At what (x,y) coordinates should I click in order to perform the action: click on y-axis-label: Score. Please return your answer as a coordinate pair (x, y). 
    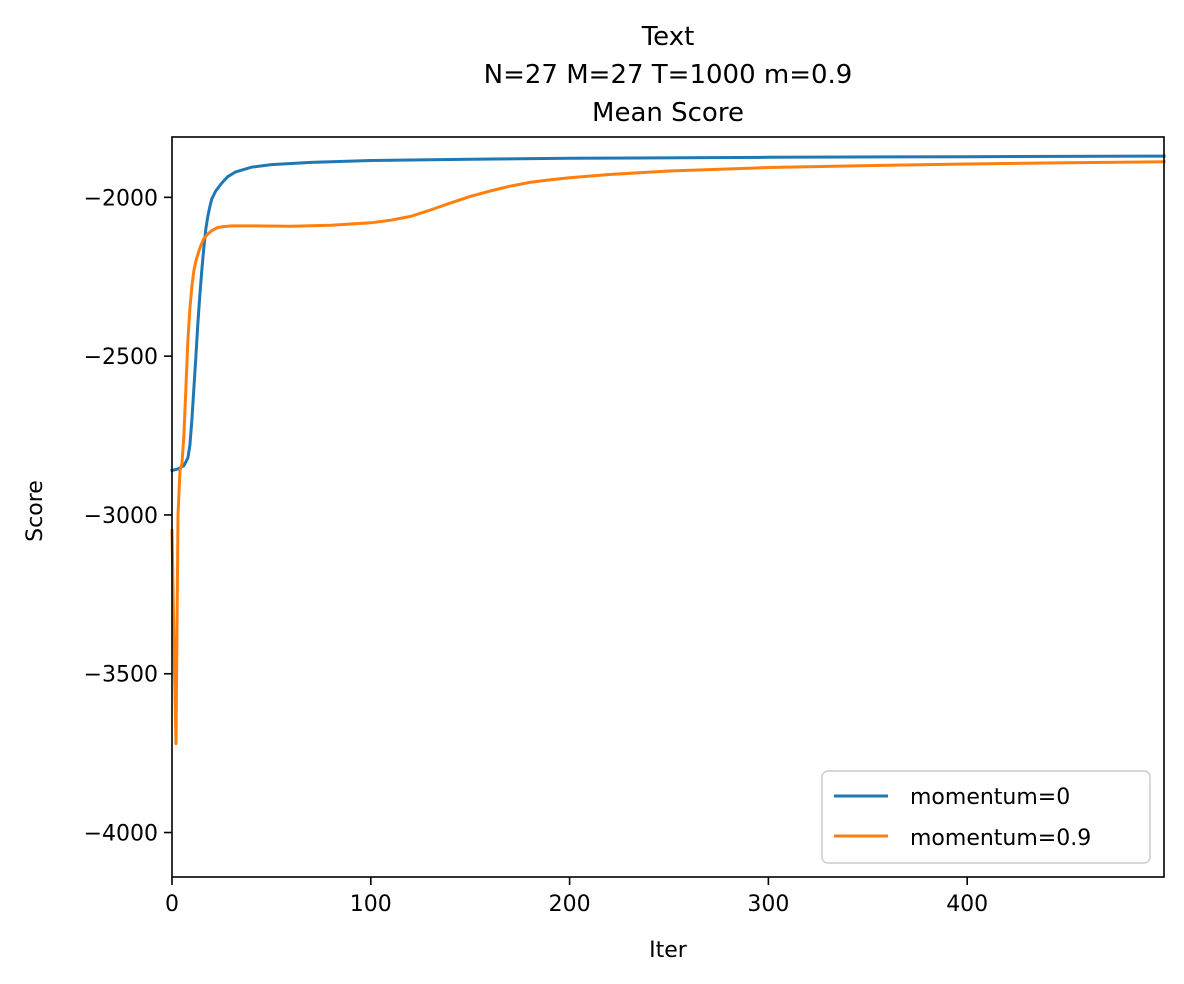
    Looking at the image, I should click on (35, 511).